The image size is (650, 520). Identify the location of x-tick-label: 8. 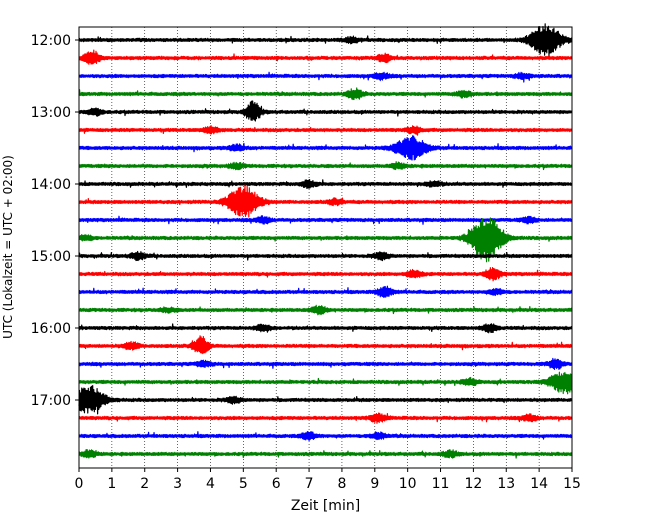
(341, 484).